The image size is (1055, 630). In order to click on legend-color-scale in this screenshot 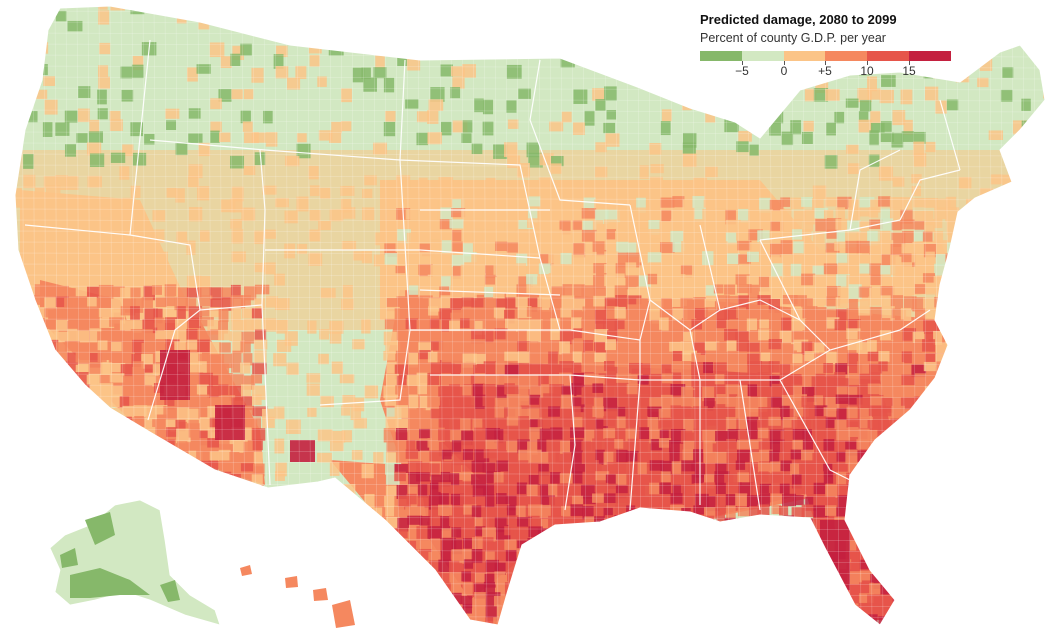, I will do `click(825, 56)`.